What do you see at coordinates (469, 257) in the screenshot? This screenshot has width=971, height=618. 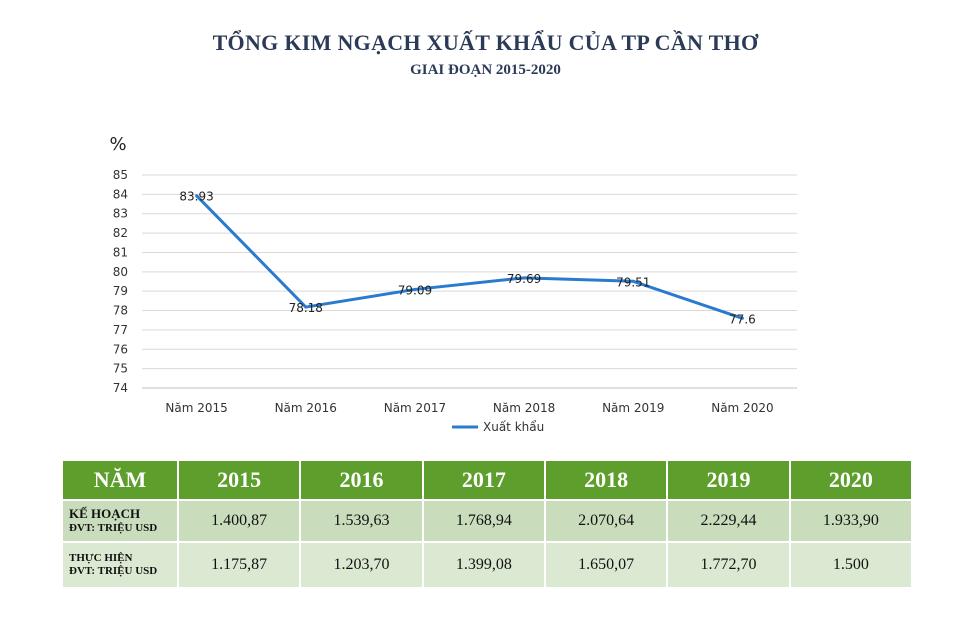 I see `series-line` at bounding box center [469, 257].